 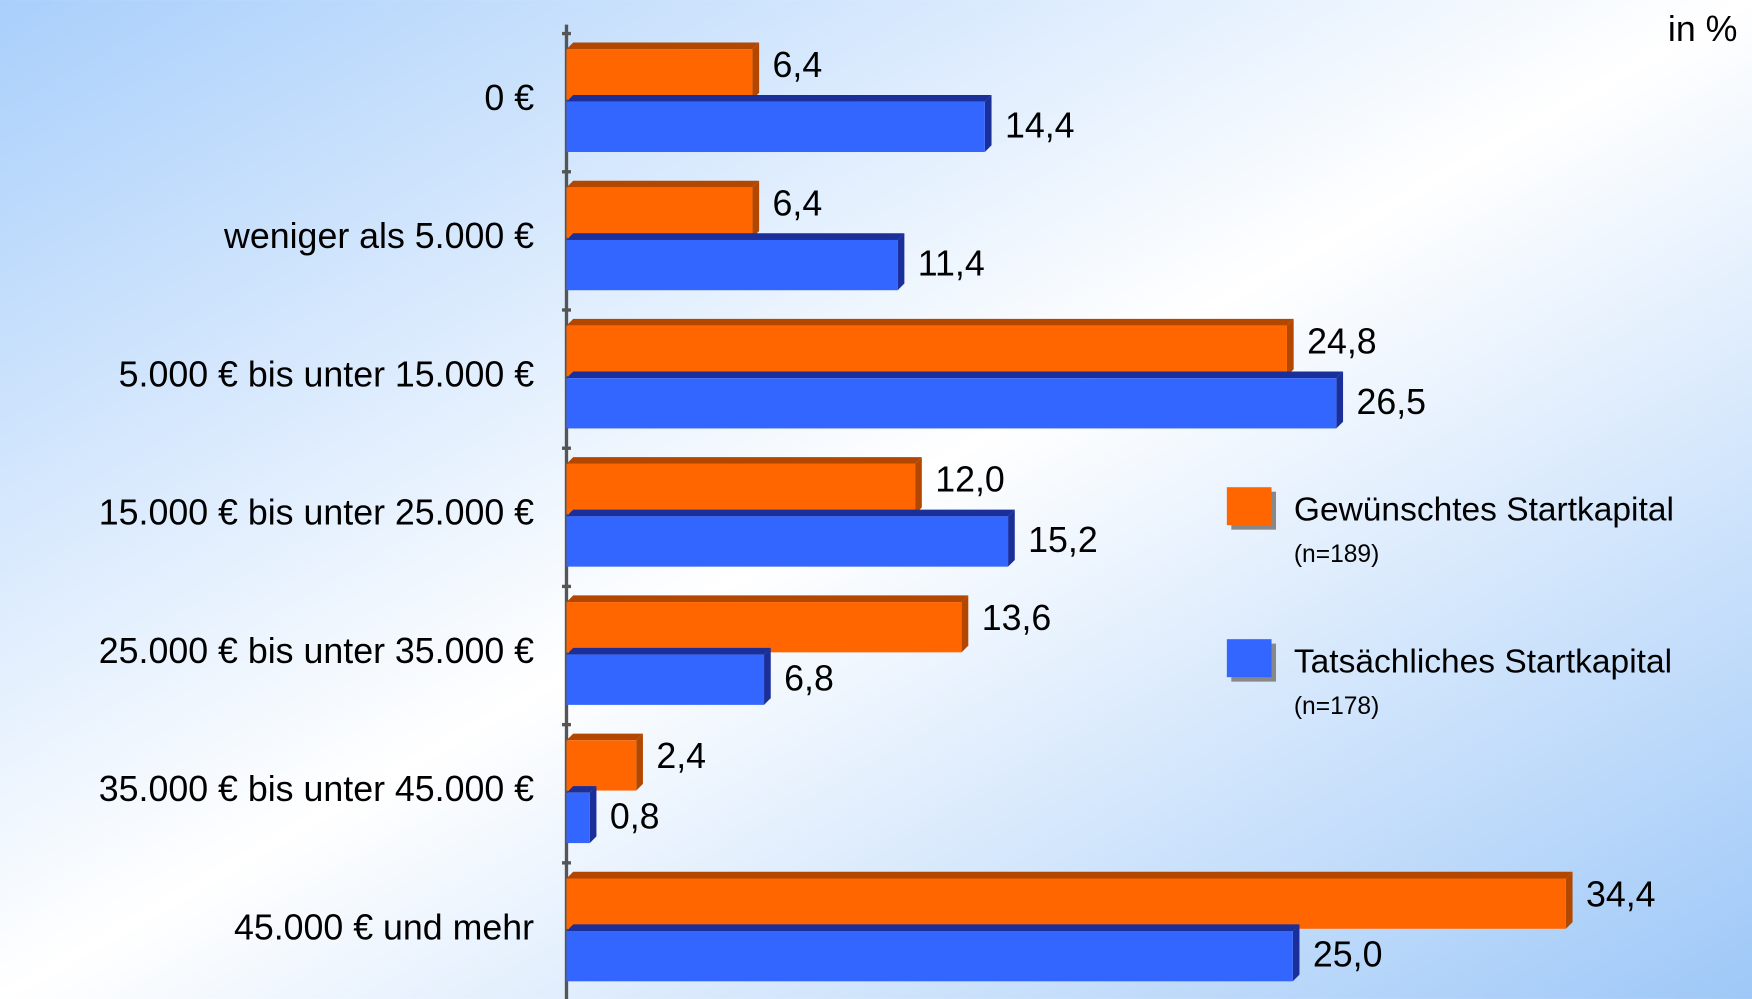 What do you see at coordinates (681, 756) in the screenshot?
I see `value-label: 2,4` at bounding box center [681, 756].